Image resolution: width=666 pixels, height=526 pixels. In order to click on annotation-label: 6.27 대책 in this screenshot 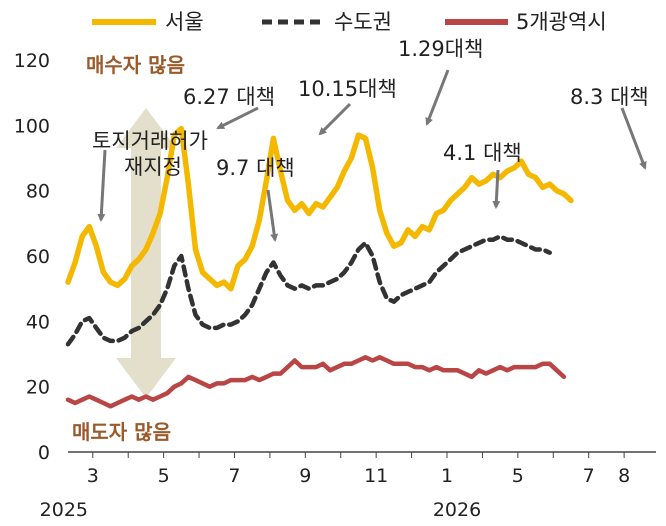, I will do `click(229, 97)`.